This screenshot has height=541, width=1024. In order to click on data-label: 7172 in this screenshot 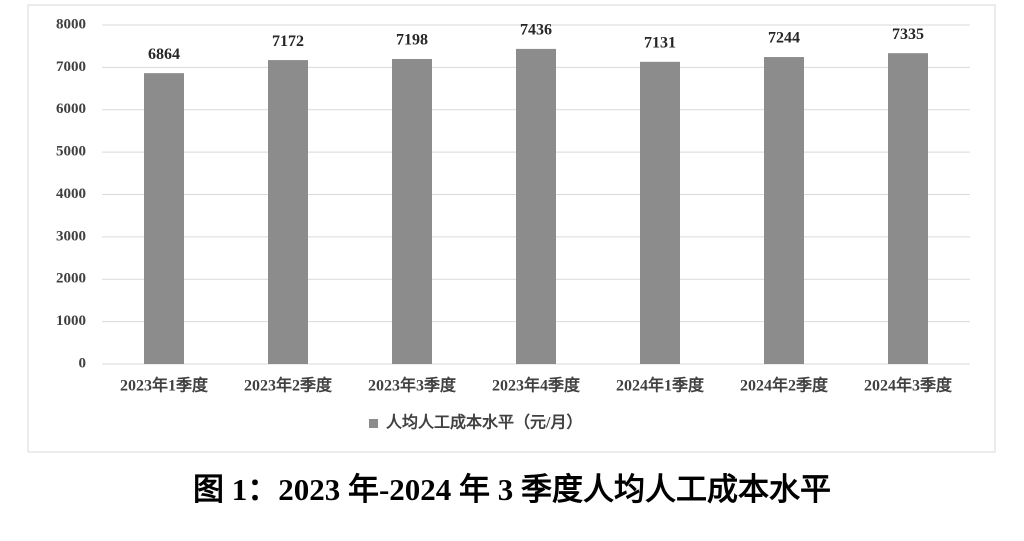, I will do `click(288, 41)`.